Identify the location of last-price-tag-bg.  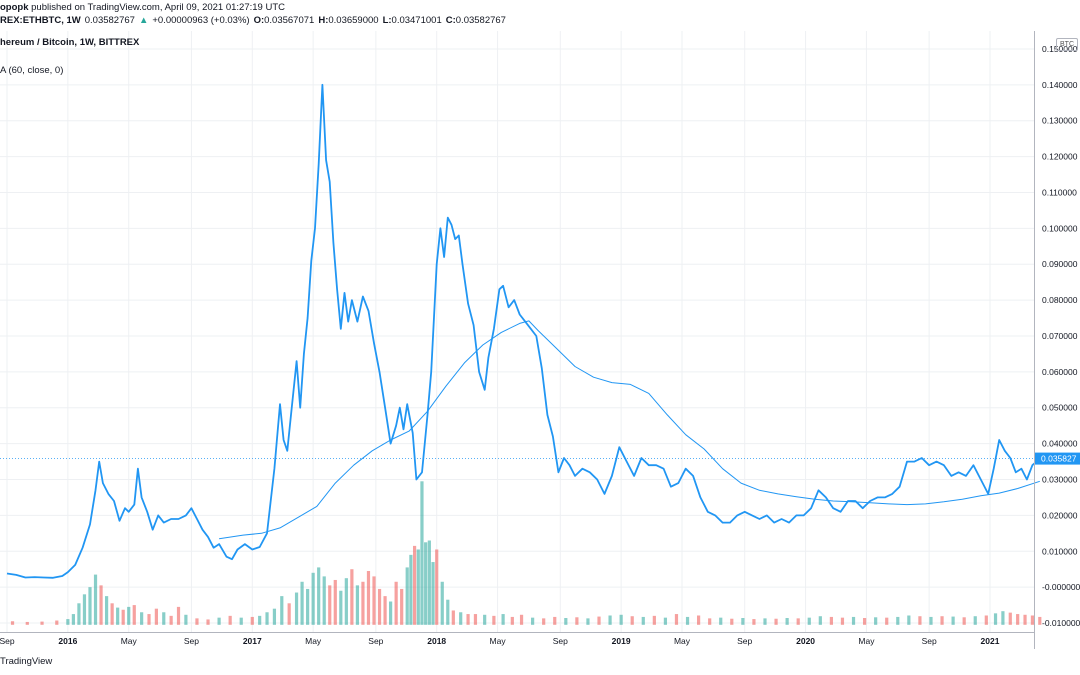
(1057, 458).